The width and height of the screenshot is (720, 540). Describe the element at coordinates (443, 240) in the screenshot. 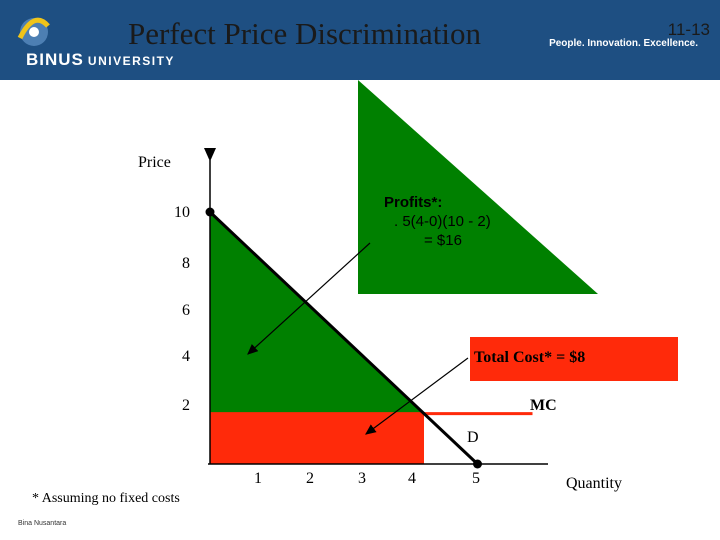

I see `profit-label-line: = $16` at that location.